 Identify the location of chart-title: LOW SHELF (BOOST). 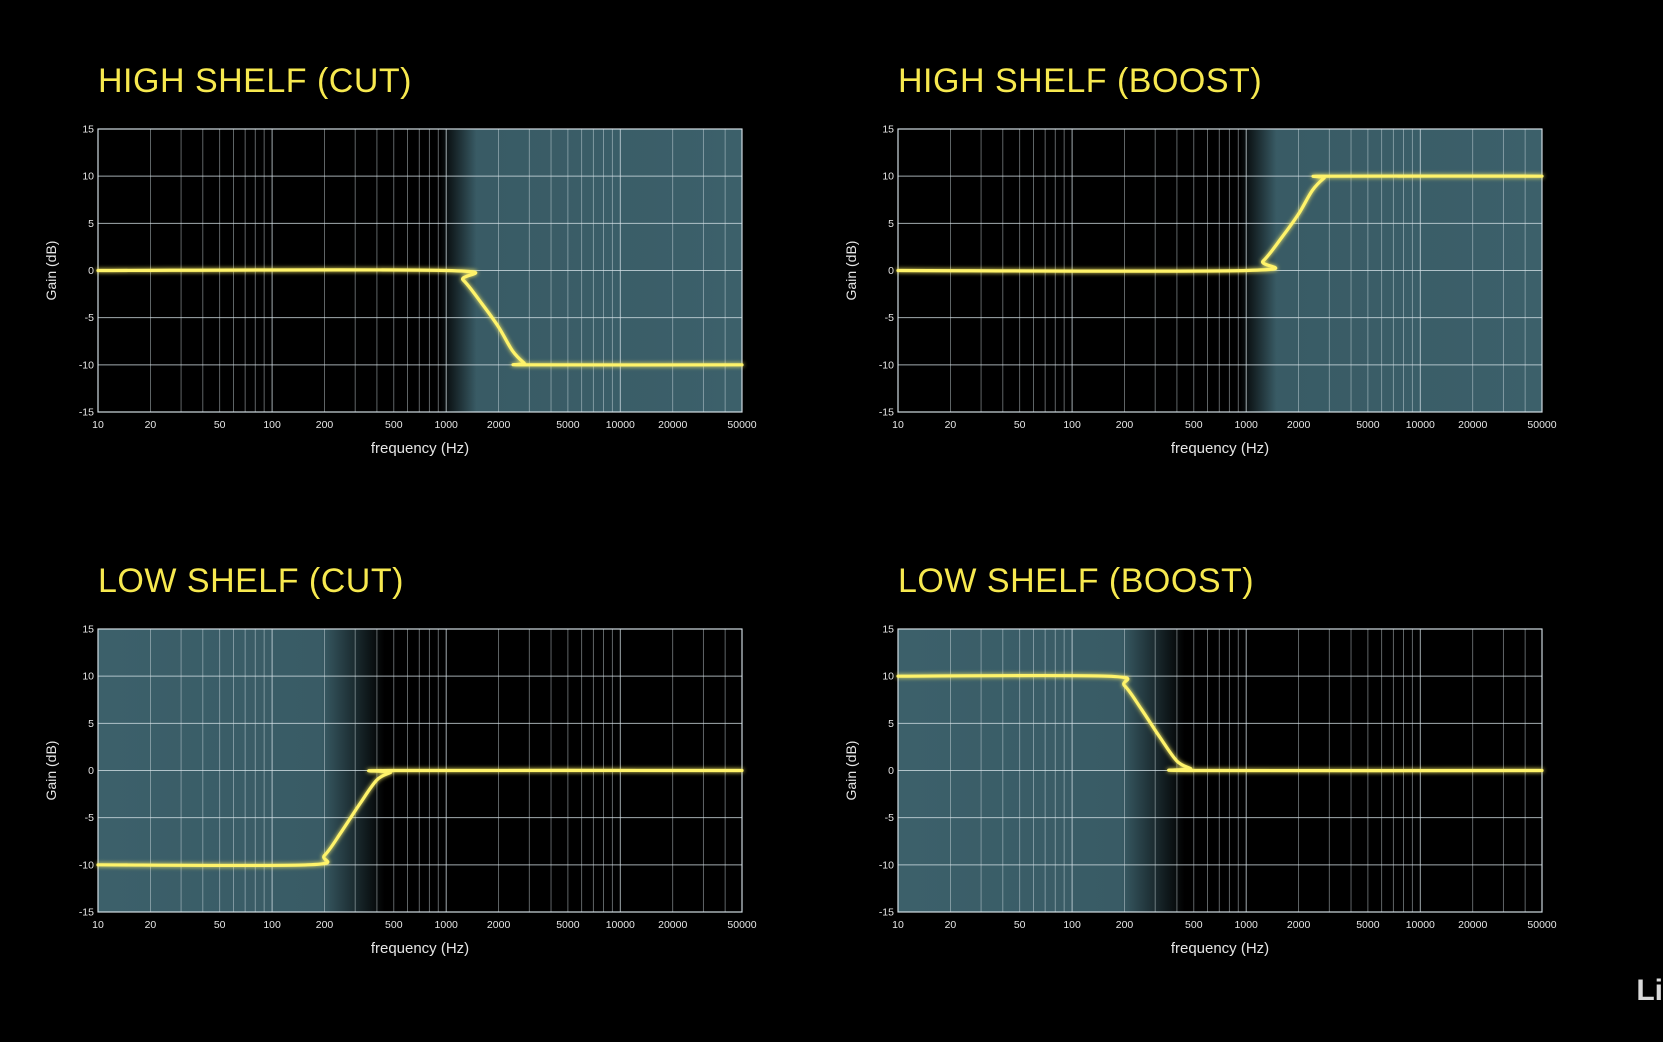
(1076, 581).